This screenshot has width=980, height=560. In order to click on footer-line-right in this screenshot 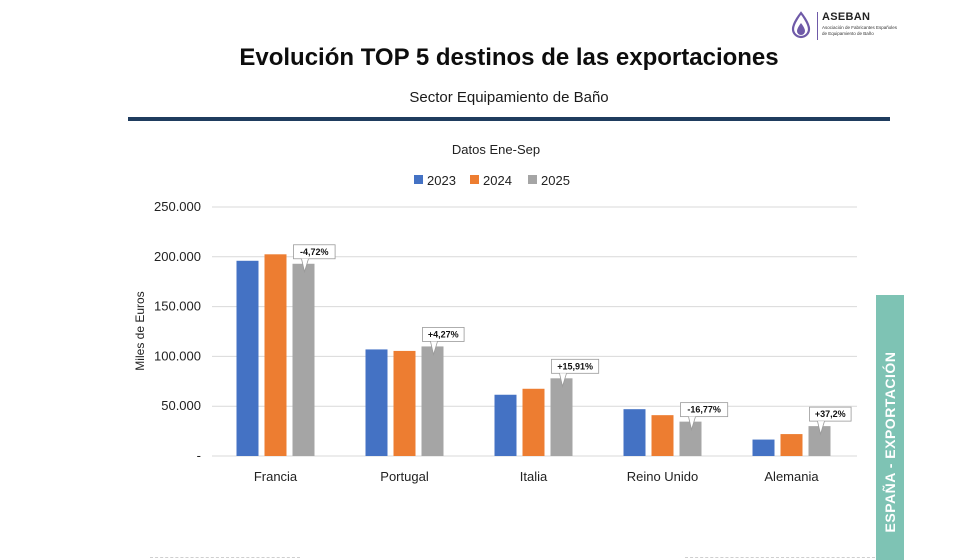, I will do `click(780, 558)`.